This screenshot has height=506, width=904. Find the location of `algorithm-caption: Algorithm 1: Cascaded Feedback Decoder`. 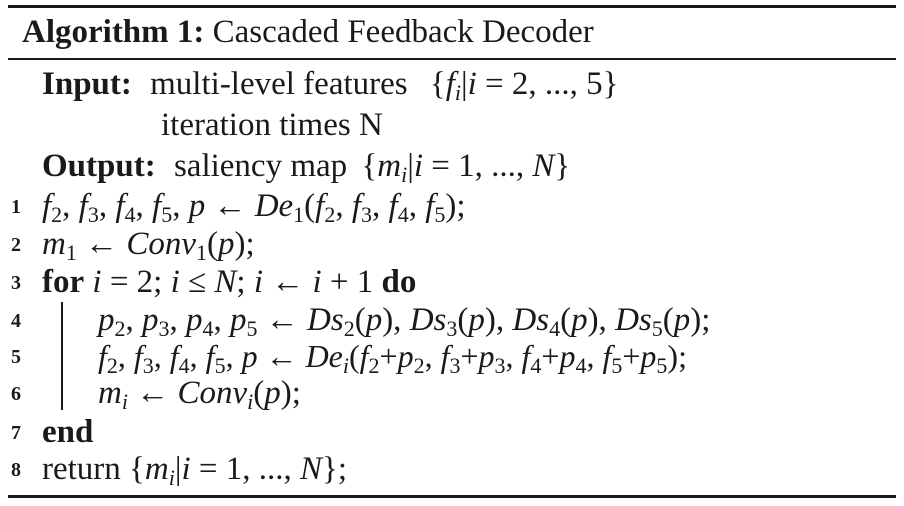

algorithm-caption: Algorithm 1: Cascaded Feedback Decoder is located at coordinates (308, 32).